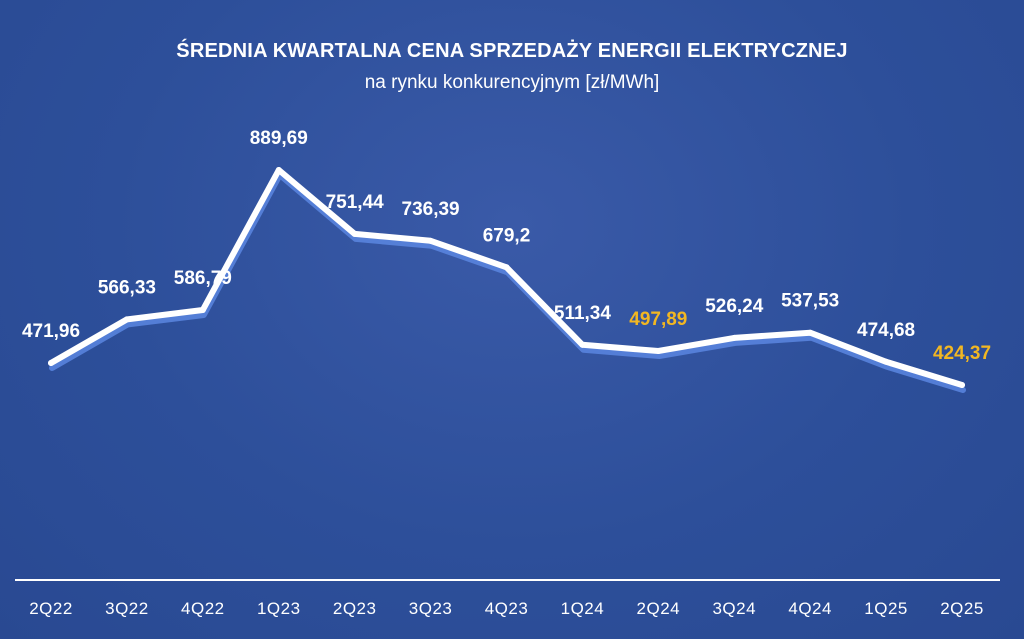 The width and height of the screenshot is (1024, 639). What do you see at coordinates (355, 202) in the screenshot?
I see `data-label: 751,44` at bounding box center [355, 202].